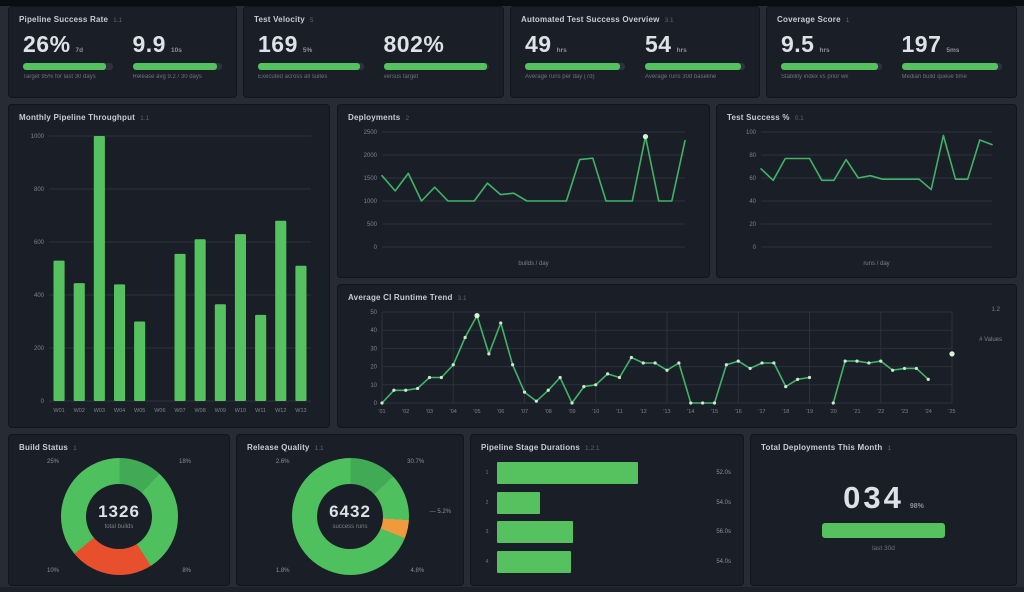  What do you see at coordinates (350, 516) in the screenshot?
I see `donut-chart: 6432 success runs 2.6% 30.7% 1.8% 4.8% — 5.2%` at bounding box center [350, 516].